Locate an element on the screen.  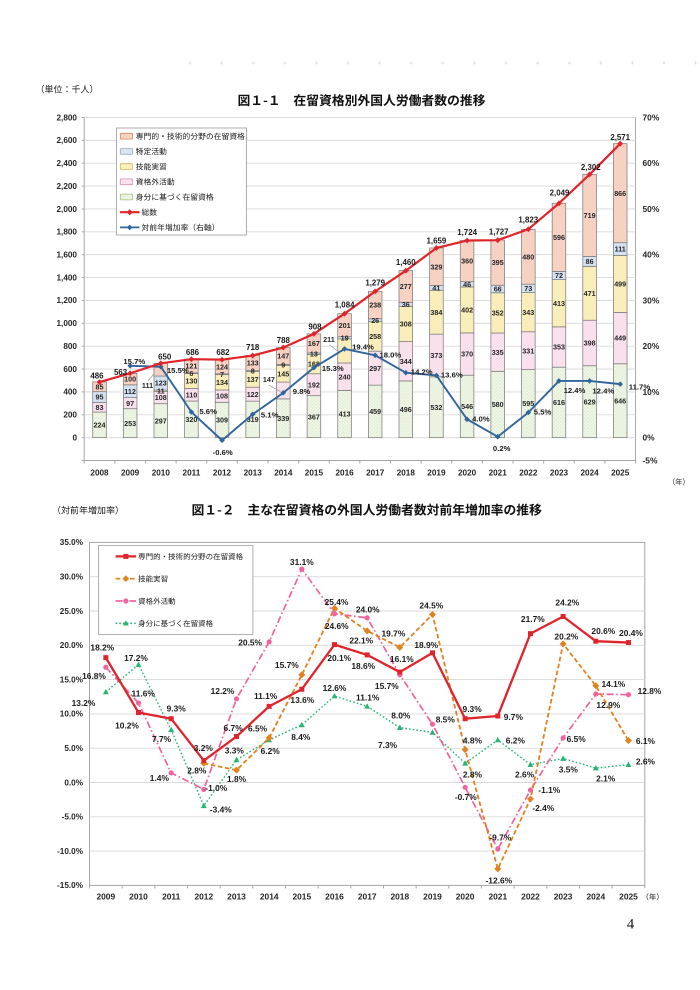
svg-text: -0.6% is located at coordinates (223, 452).